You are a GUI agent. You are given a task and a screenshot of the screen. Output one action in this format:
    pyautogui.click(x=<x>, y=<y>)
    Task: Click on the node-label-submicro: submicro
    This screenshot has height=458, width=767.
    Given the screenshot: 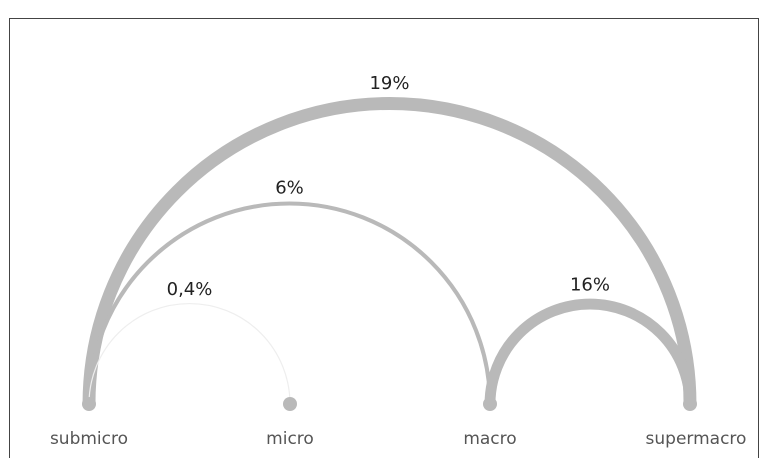 What is the action you would take?
    pyautogui.click(x=89, y=439)
    